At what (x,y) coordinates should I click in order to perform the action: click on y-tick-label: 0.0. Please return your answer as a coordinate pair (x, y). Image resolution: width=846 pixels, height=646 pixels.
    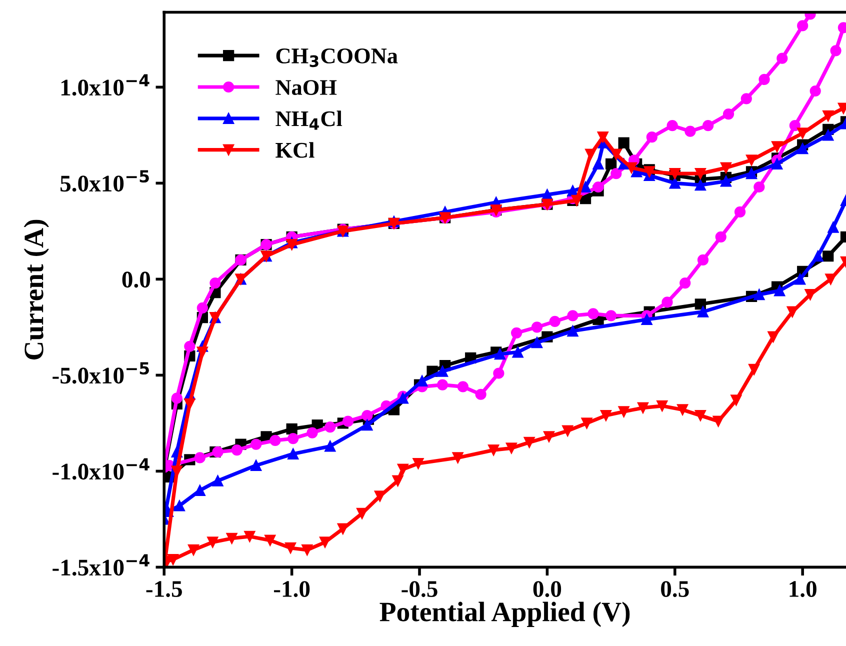
    Looking at the image, I should click on (136, 280).